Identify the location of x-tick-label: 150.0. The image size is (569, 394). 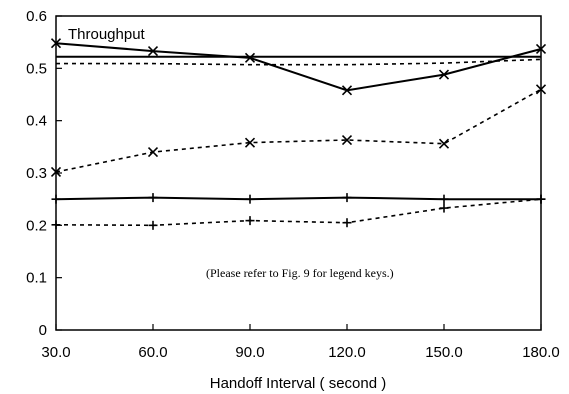
(444, 352).